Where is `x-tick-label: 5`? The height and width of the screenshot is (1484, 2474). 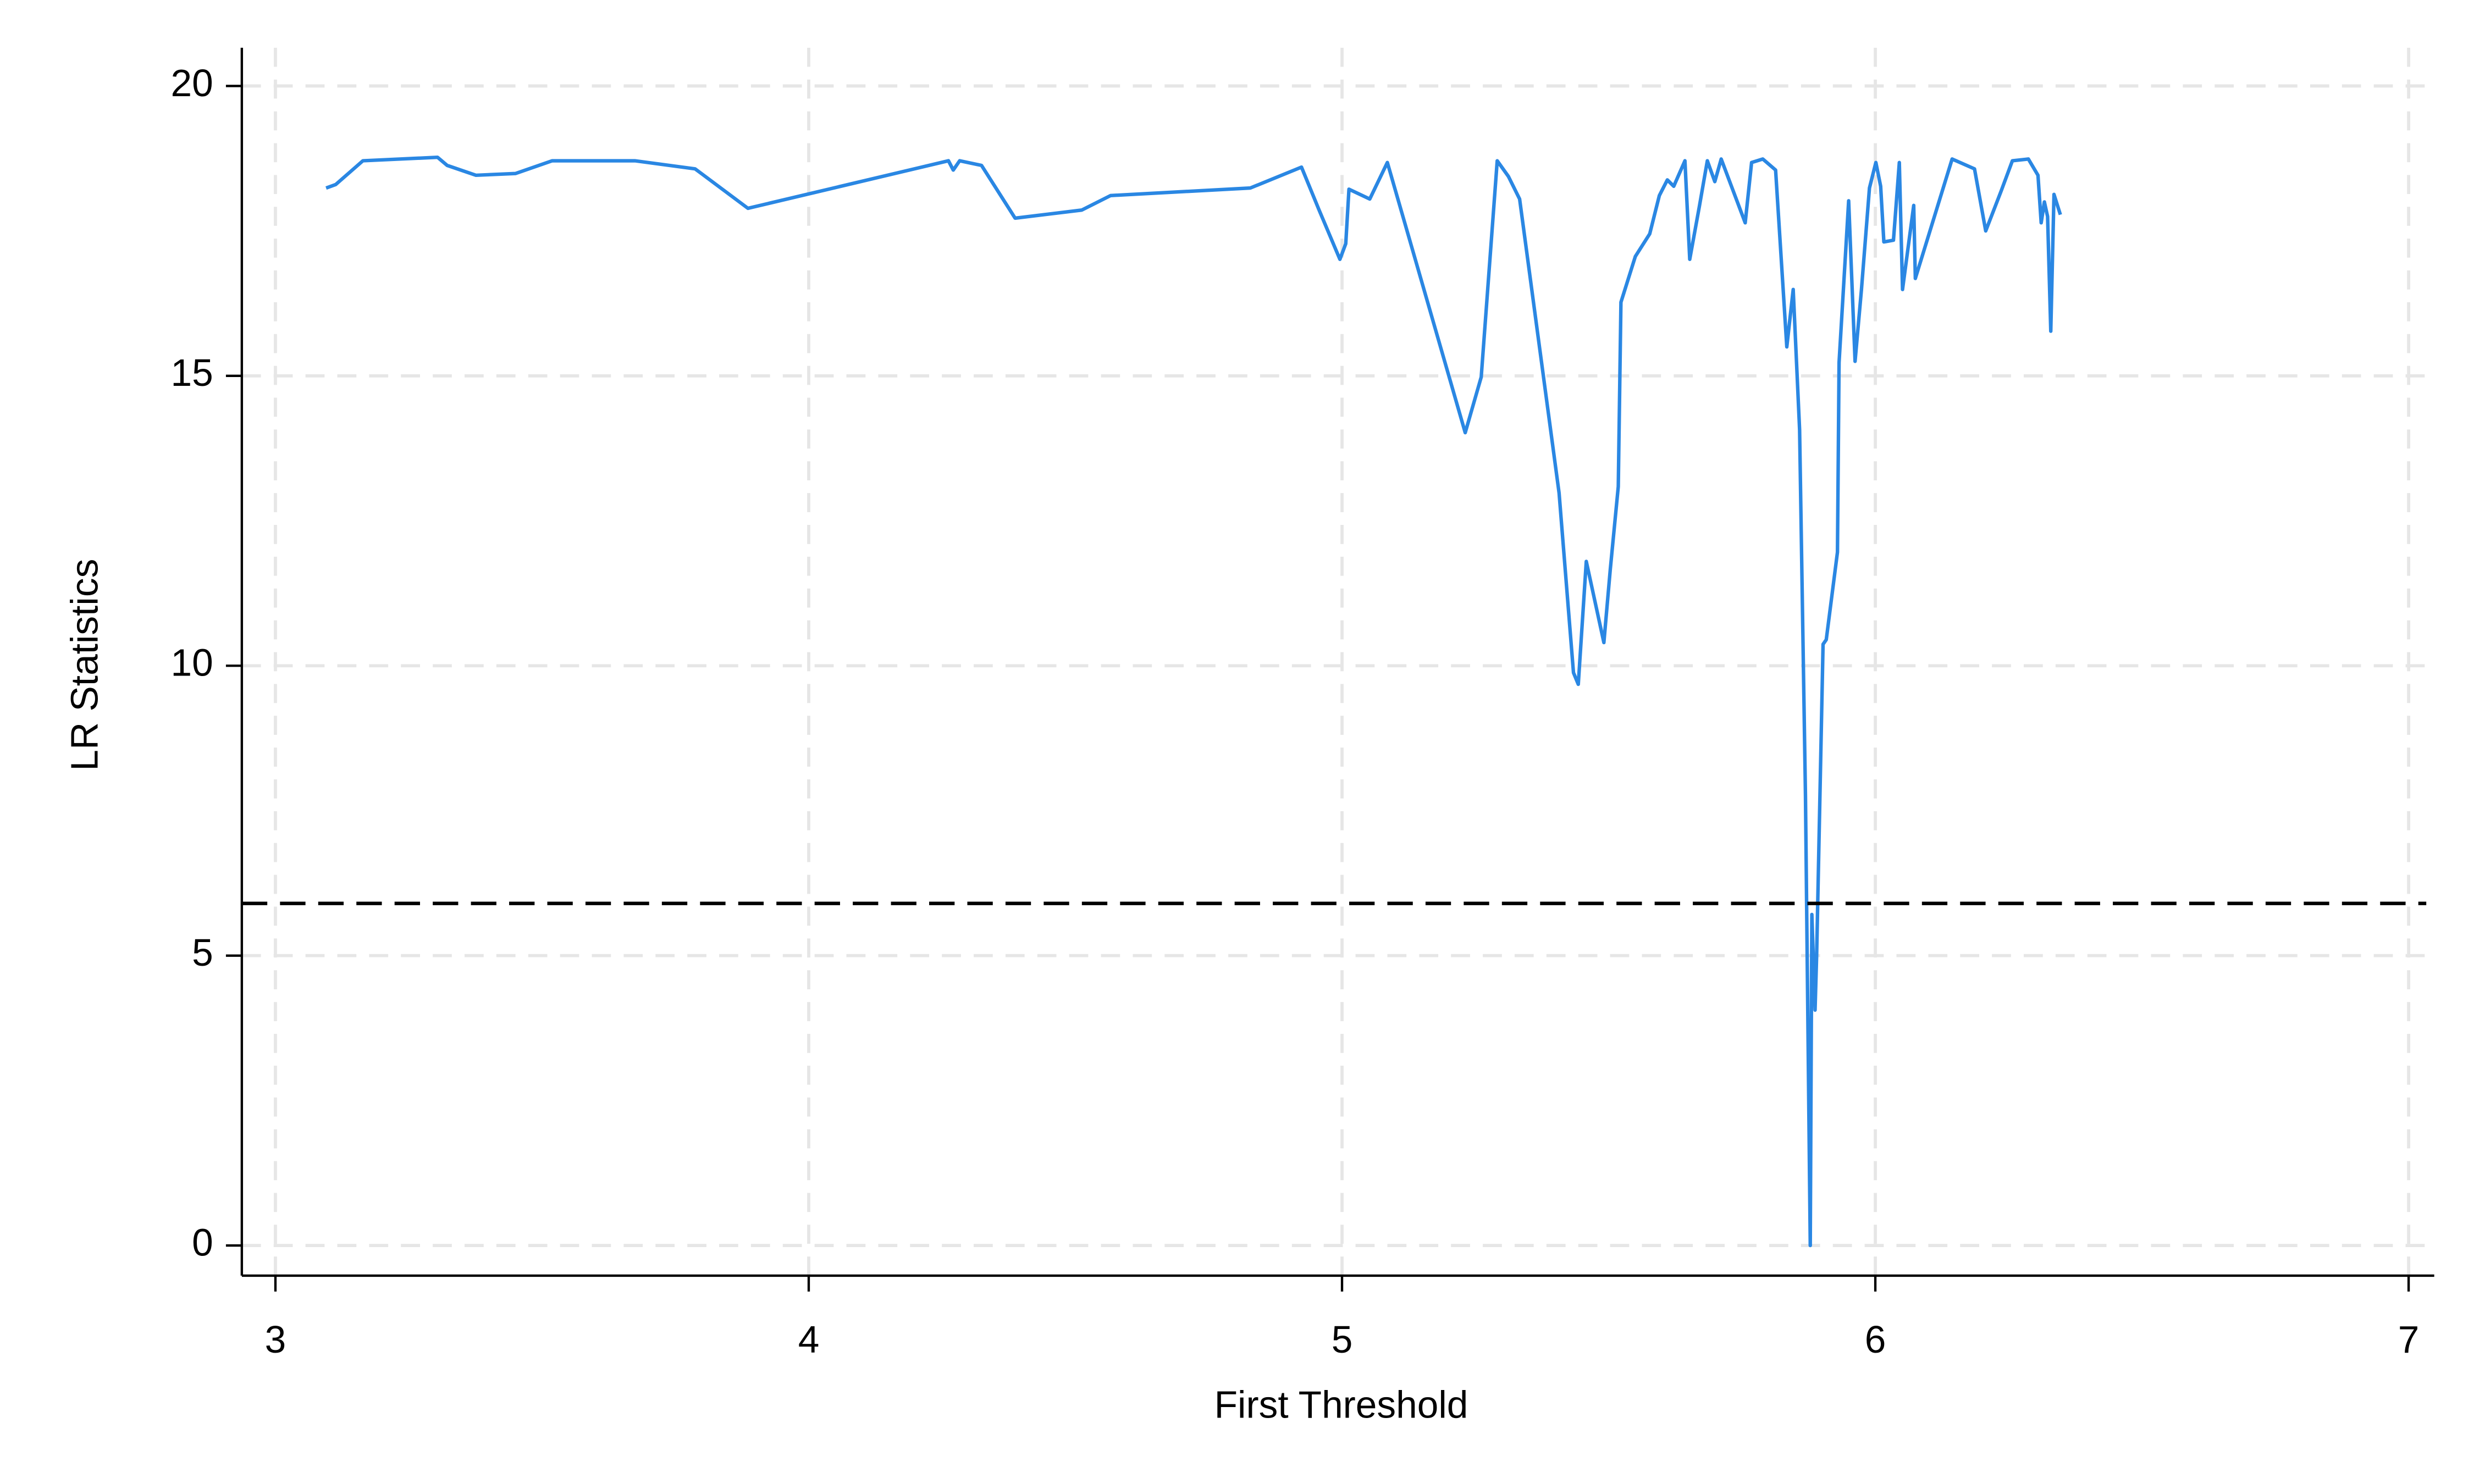
x-tick-label: 5 is located at coordinates (1342, 1339).